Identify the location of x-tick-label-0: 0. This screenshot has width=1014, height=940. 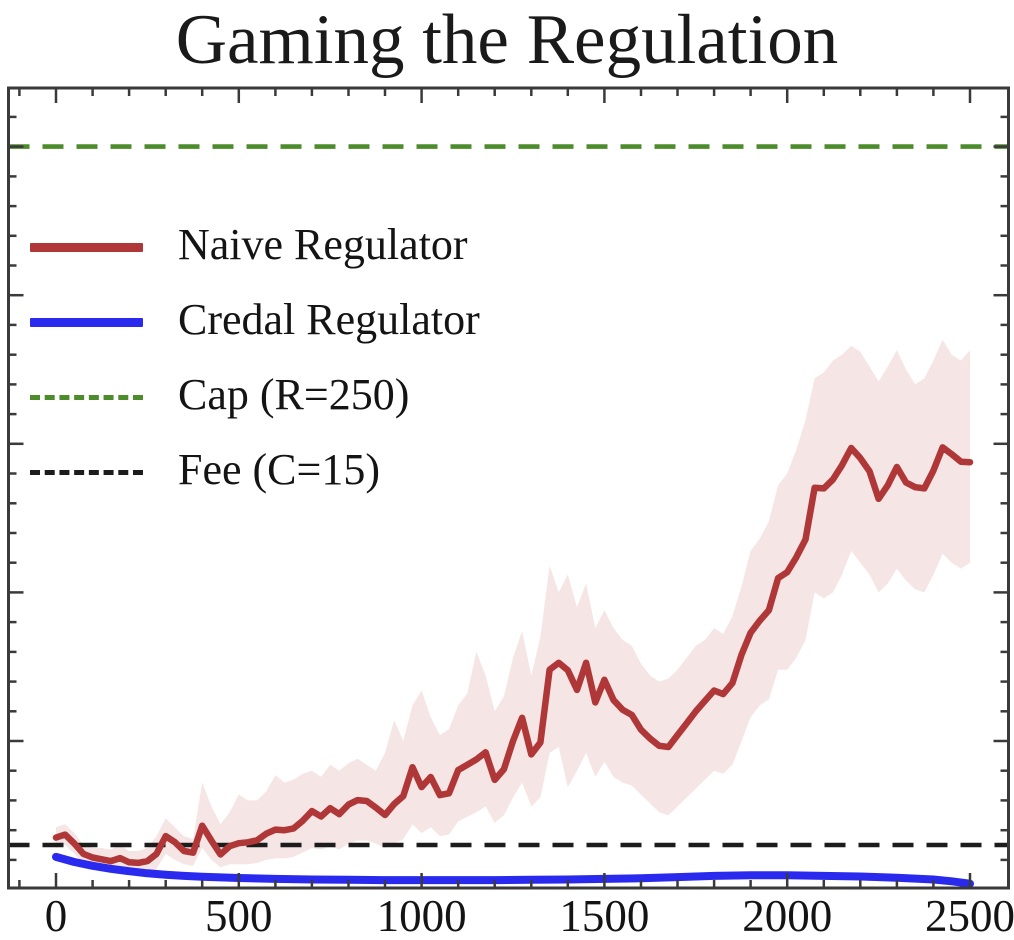
(56, 915).